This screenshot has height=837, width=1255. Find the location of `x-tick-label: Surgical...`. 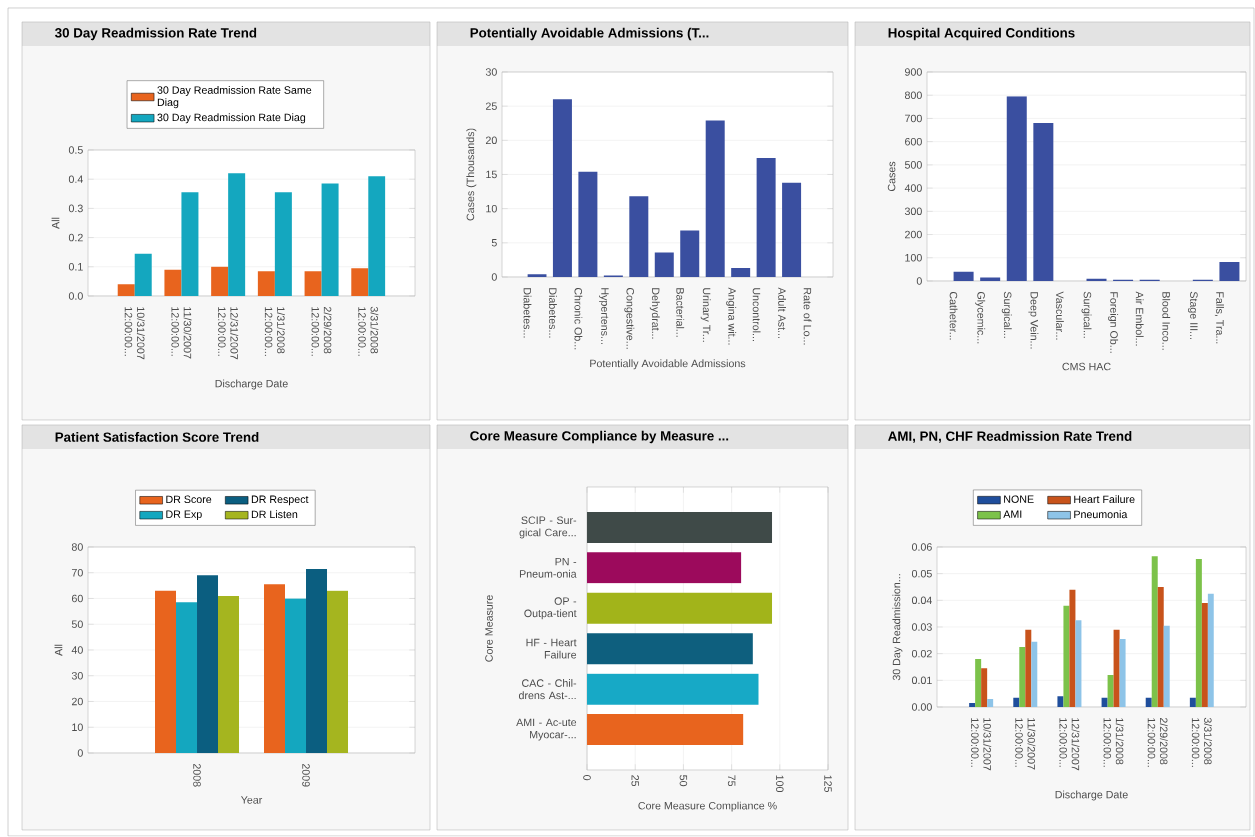

x-tick-label: Surgical... is located at coordinates (1006, 314).